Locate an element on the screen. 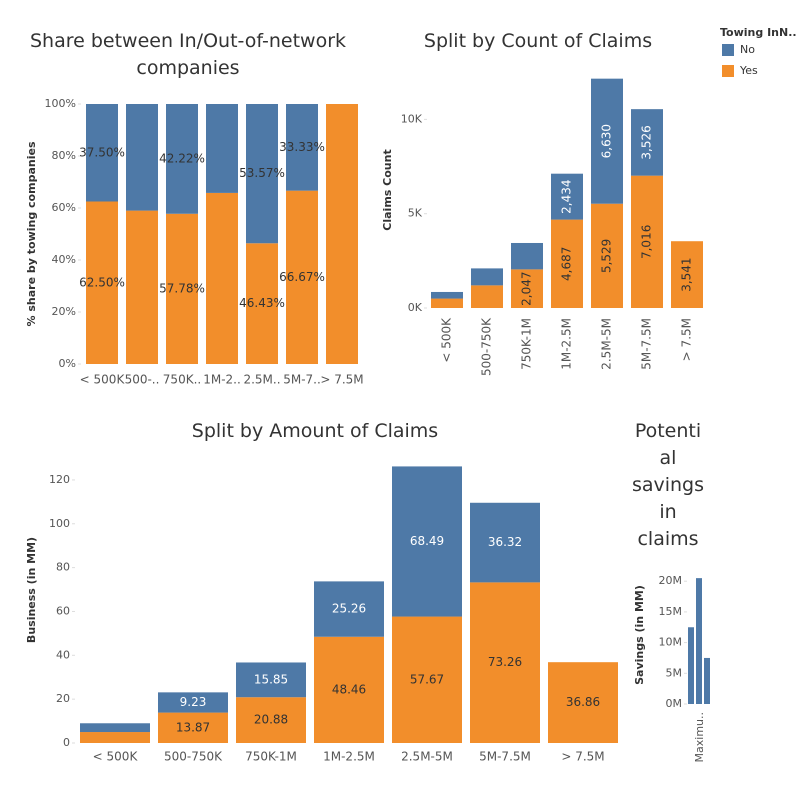  y-axis-label: Business (in MM) is located at coordinates (31, 590).